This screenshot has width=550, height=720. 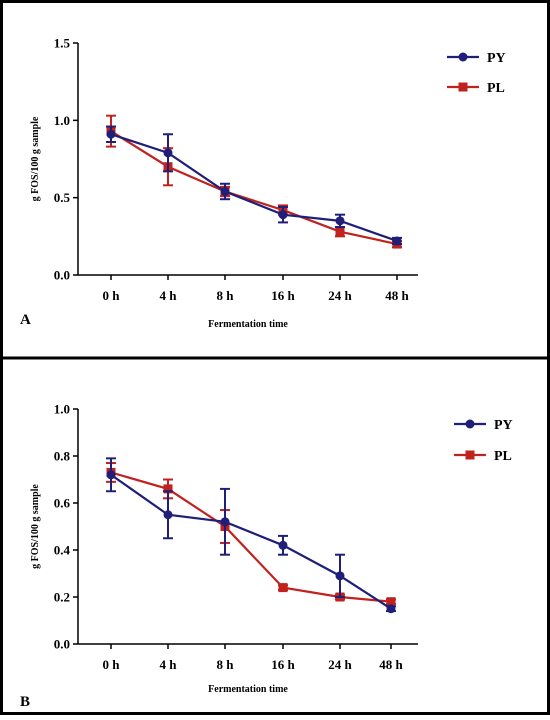 I want to click on y-tick-label: 0.2, so click(x=62, y=597).